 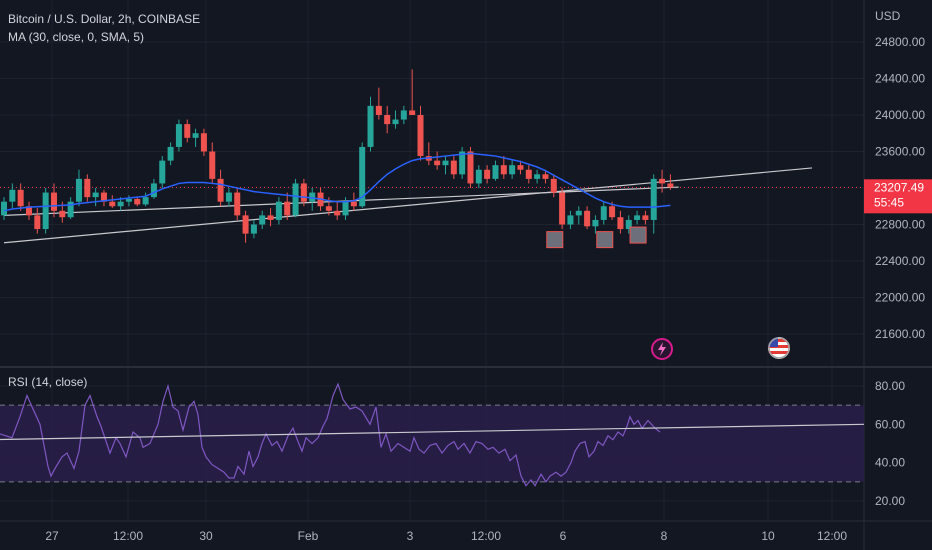 I want to click on time-axis-label: 8, so click(x=664, y=536).